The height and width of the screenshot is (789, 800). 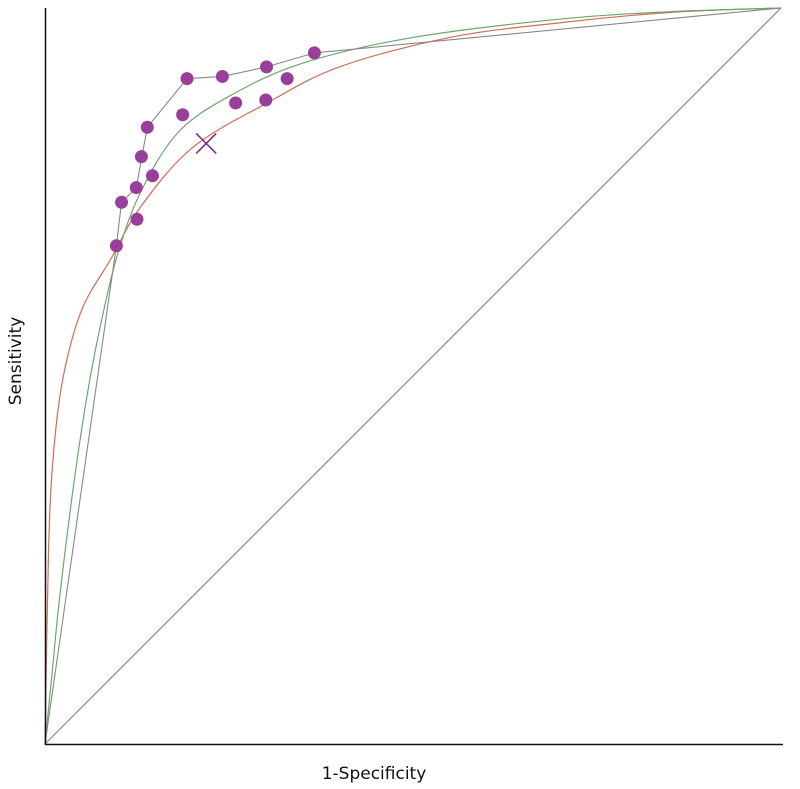 I want to click on summary-layer, so click(x=206, y=143).